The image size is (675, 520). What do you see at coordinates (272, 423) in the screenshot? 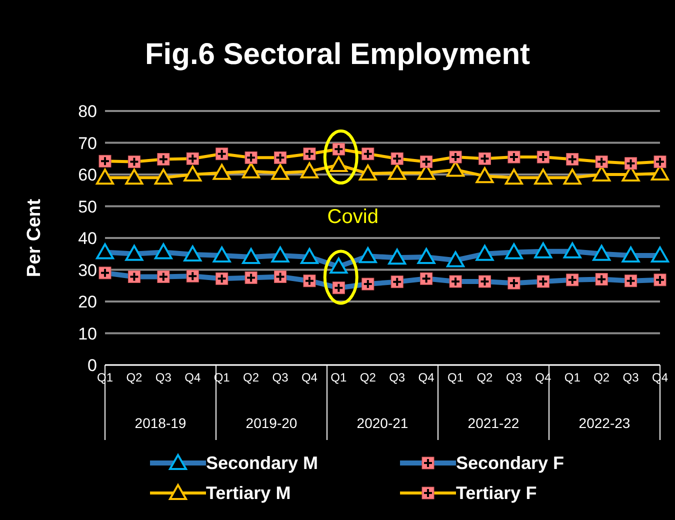
I see `text: 2019-20` at bounding box center [272, 423].